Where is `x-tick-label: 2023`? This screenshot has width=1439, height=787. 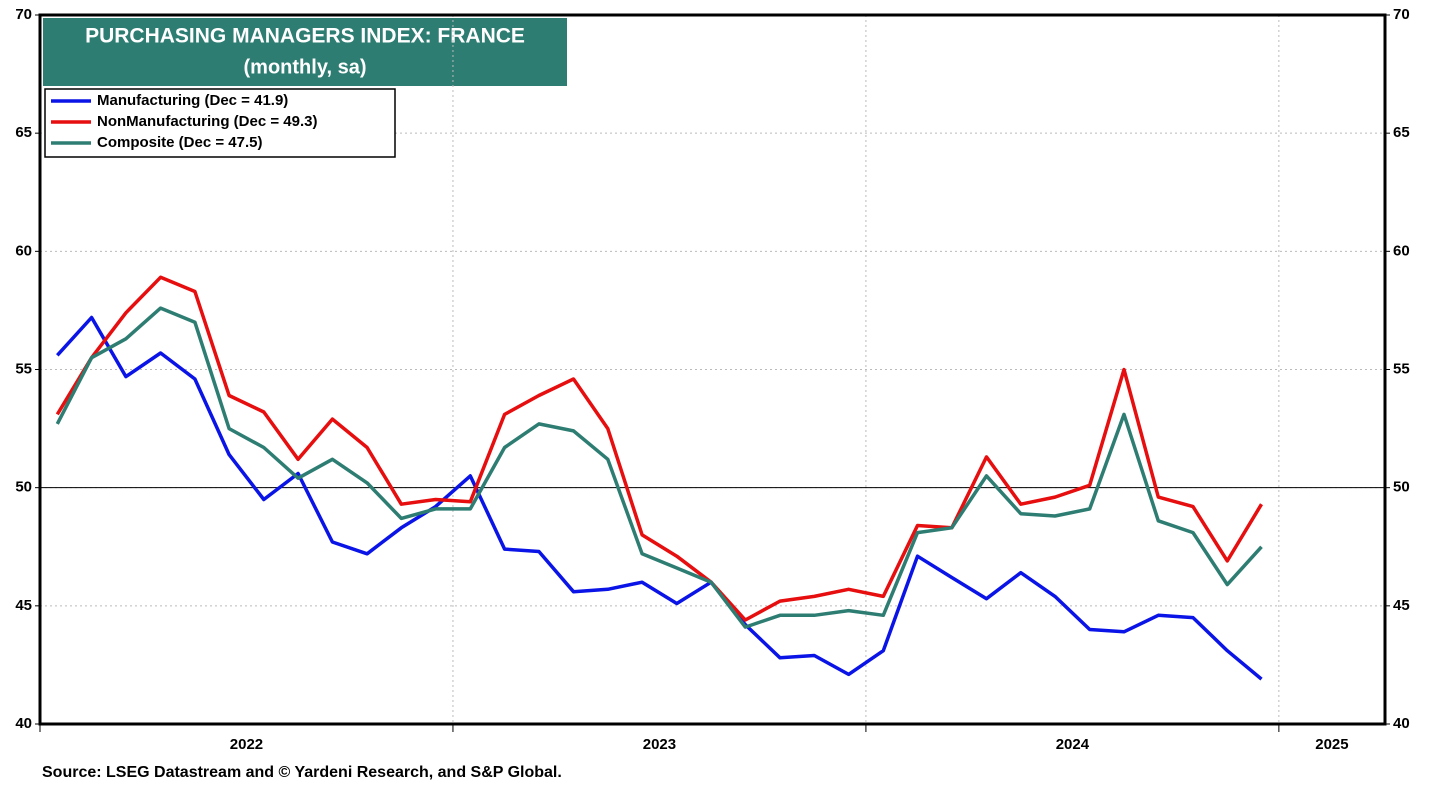
x-tick-label: 2023 is located at coordinates (659, 744).